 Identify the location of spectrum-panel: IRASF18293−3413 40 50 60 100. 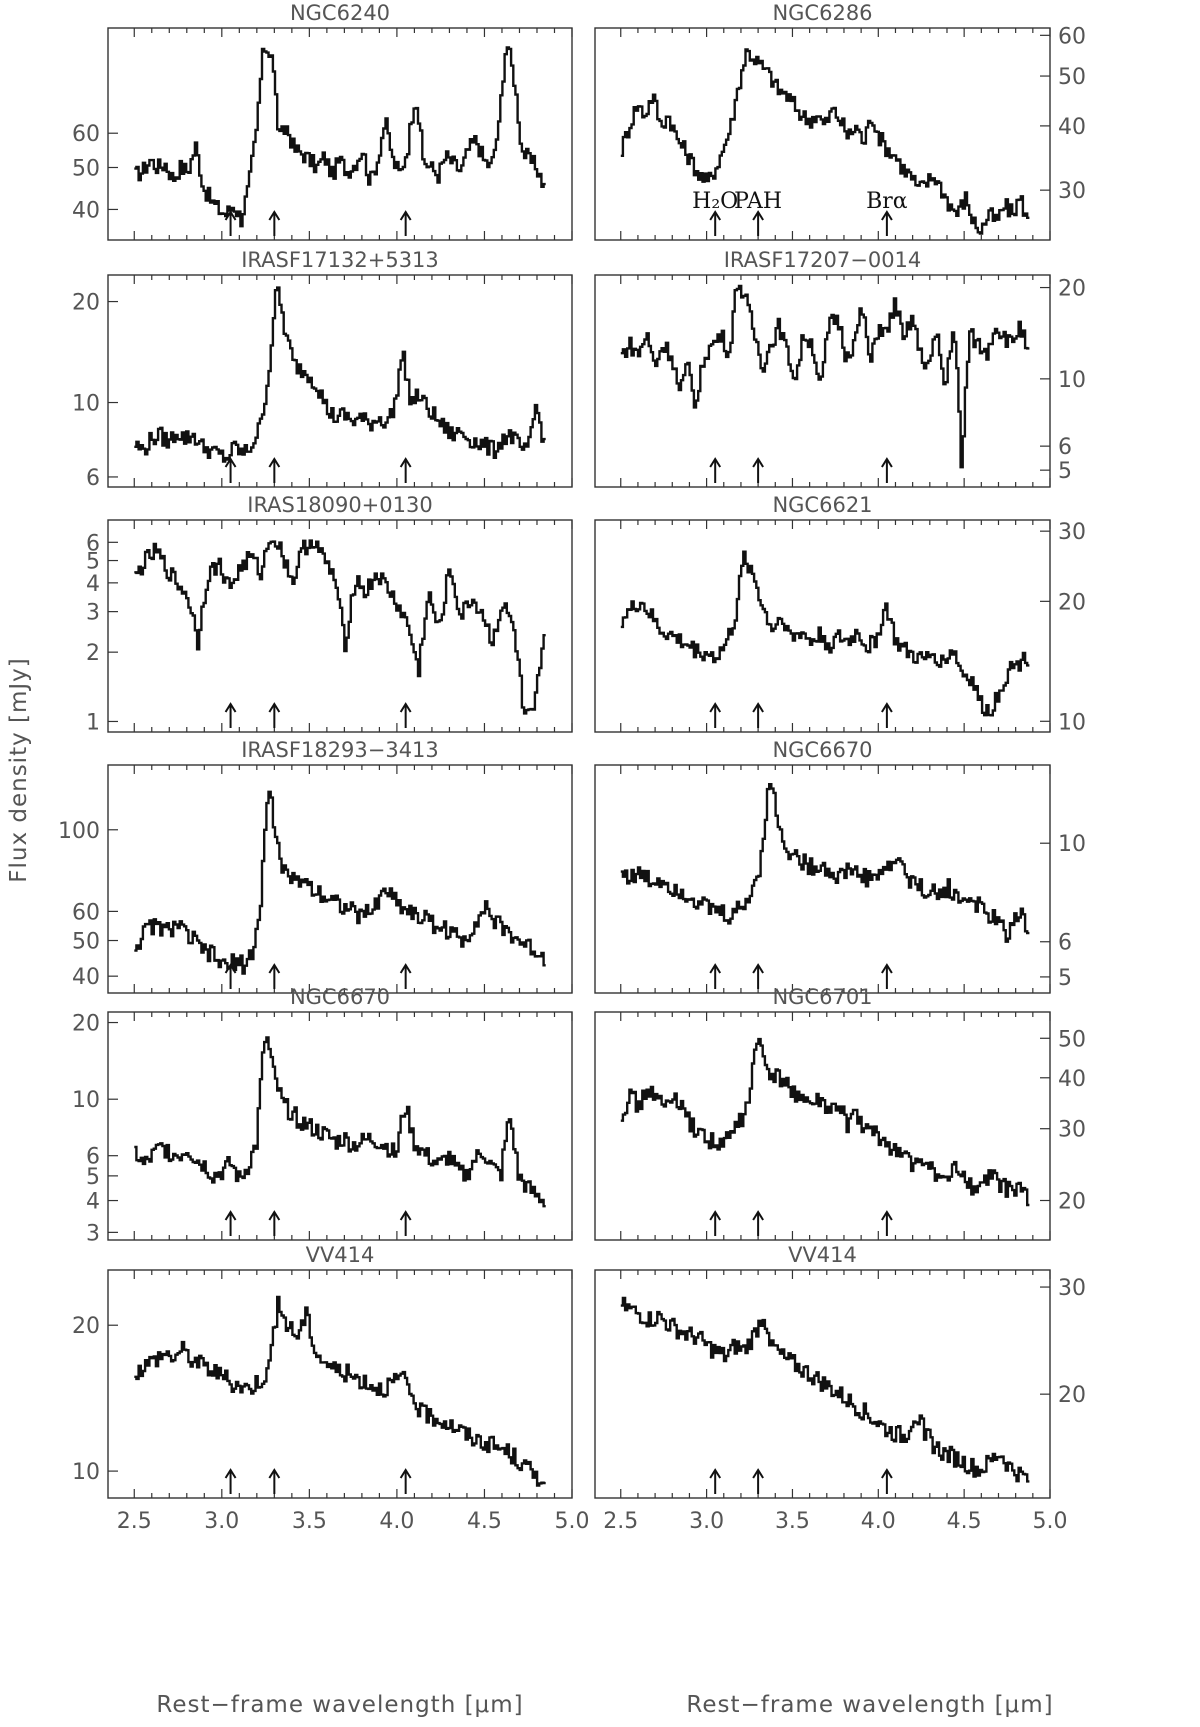
(315, 866).